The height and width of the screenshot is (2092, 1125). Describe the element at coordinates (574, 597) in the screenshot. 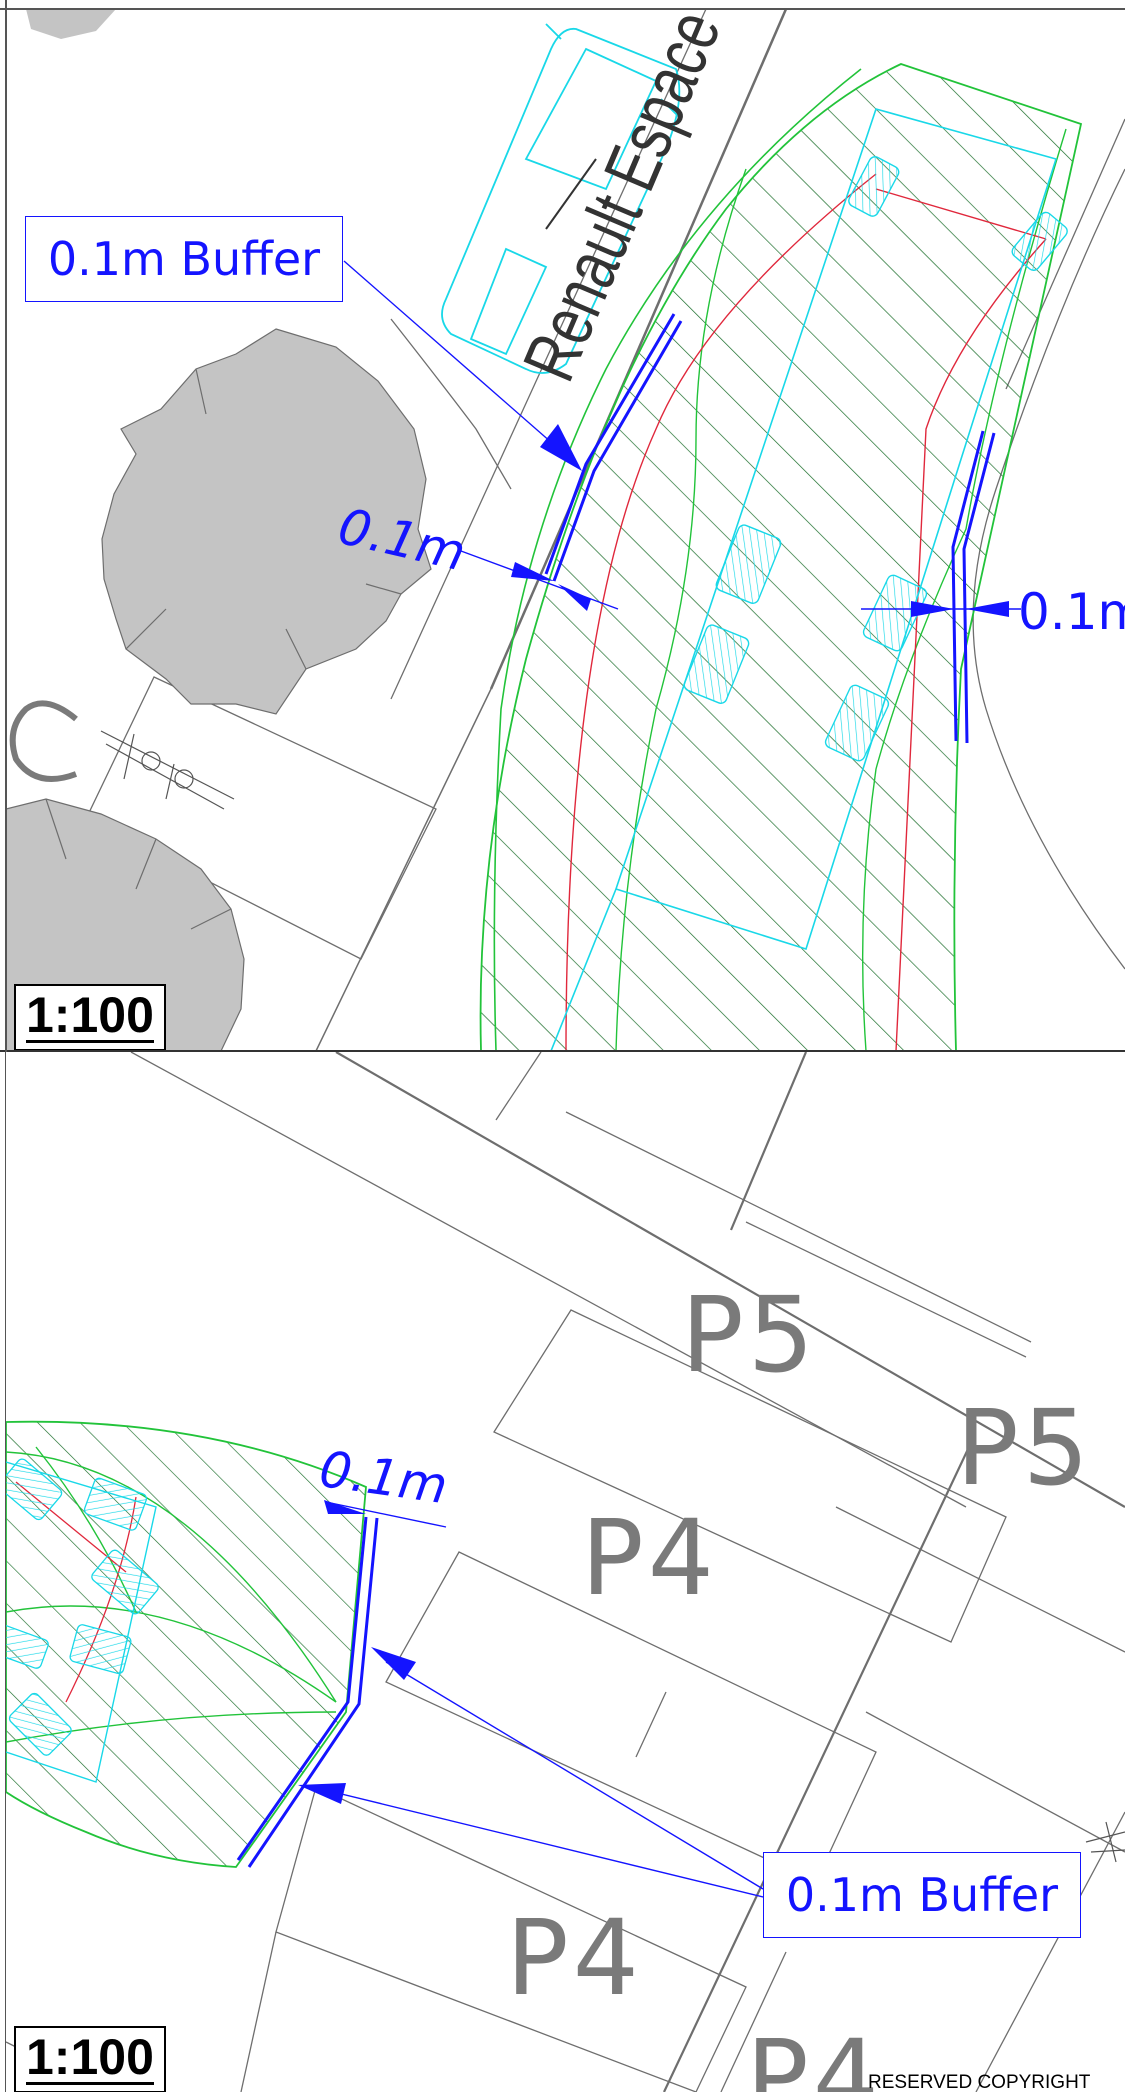

I see `dim-arrow-left-out` at that location.